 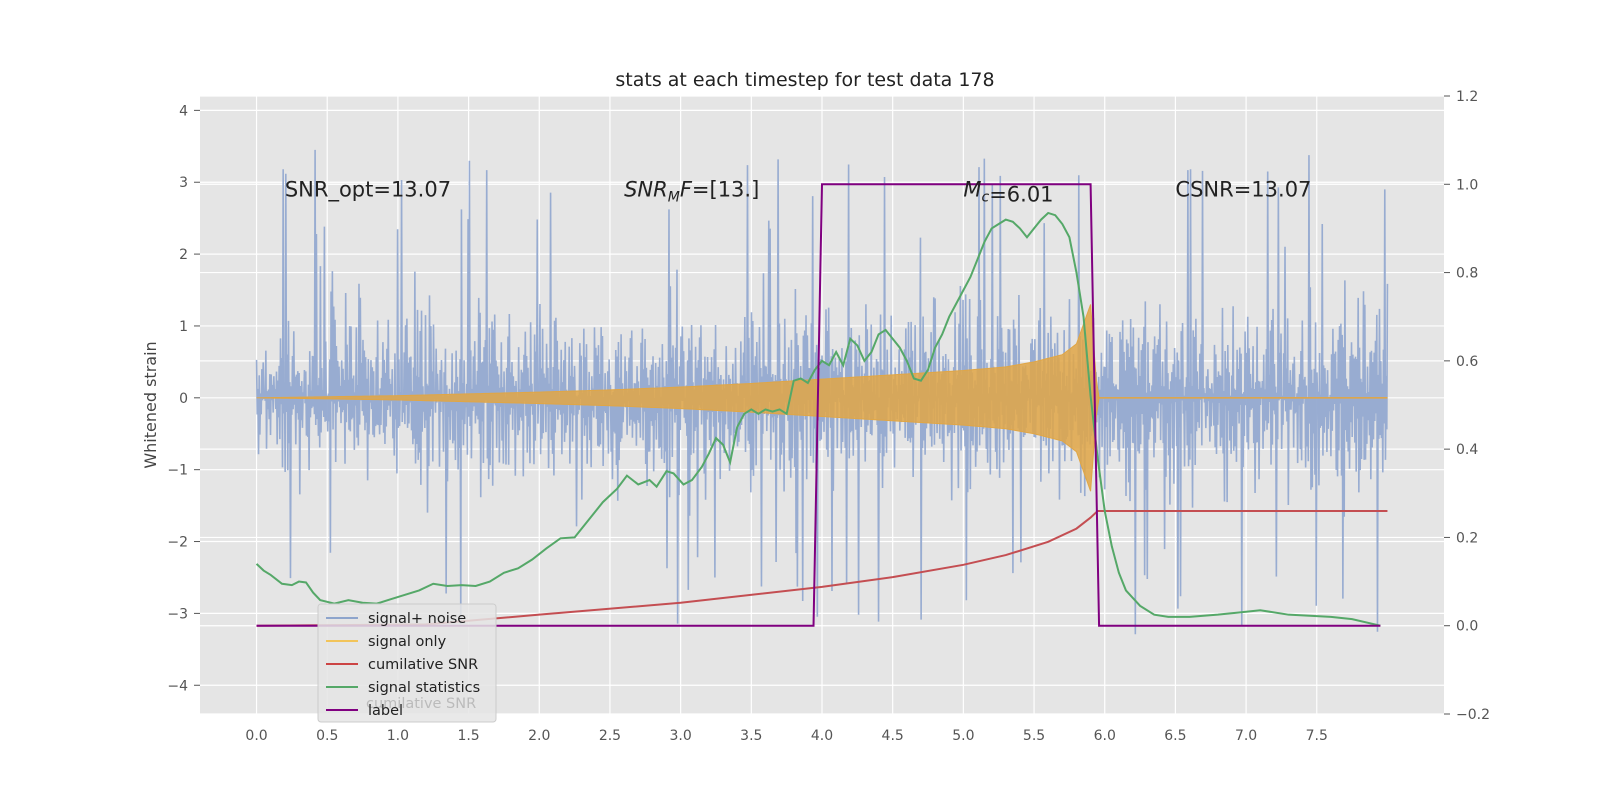 I want to click on left-axis: −4 −3 −2 −1 0 1 2 3 4, so click(x=183, y=398).